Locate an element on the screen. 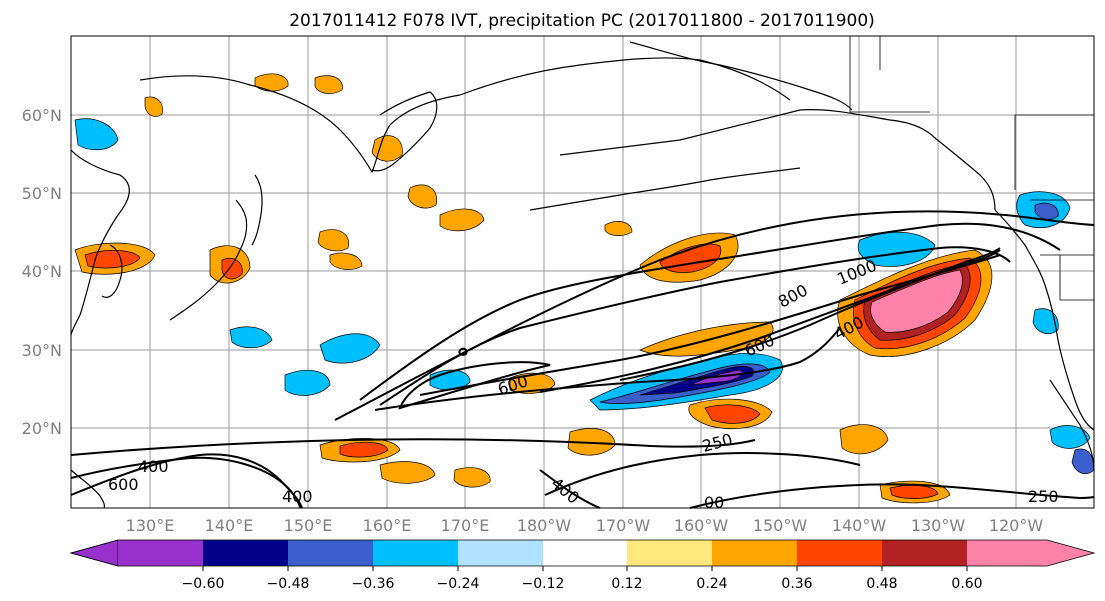 The image size is (1105, 601). coastline-aleutians is located at coordinates (665, 189).